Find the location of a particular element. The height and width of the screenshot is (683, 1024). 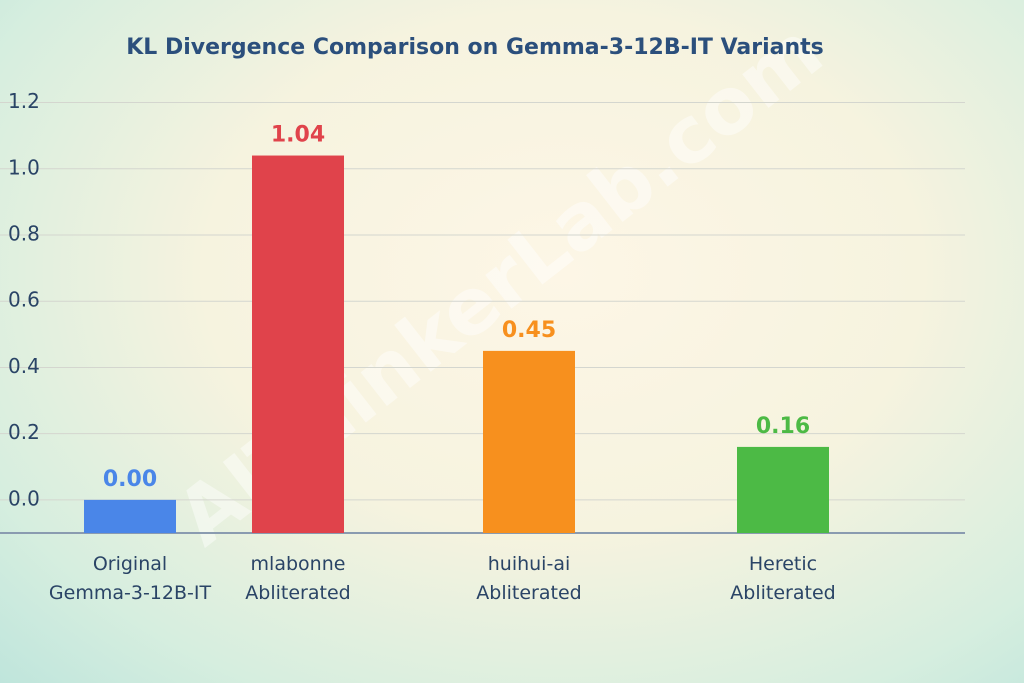

y-tick-label: 1.0 is located at coordinates (24, 167).